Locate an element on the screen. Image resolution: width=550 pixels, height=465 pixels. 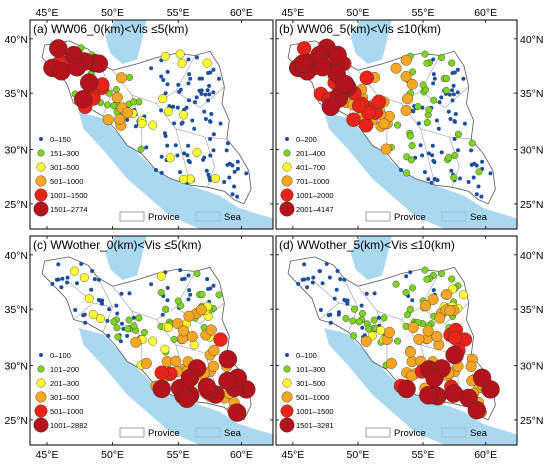
x-tick-label: 45°E is located at coordinates (292, 455).